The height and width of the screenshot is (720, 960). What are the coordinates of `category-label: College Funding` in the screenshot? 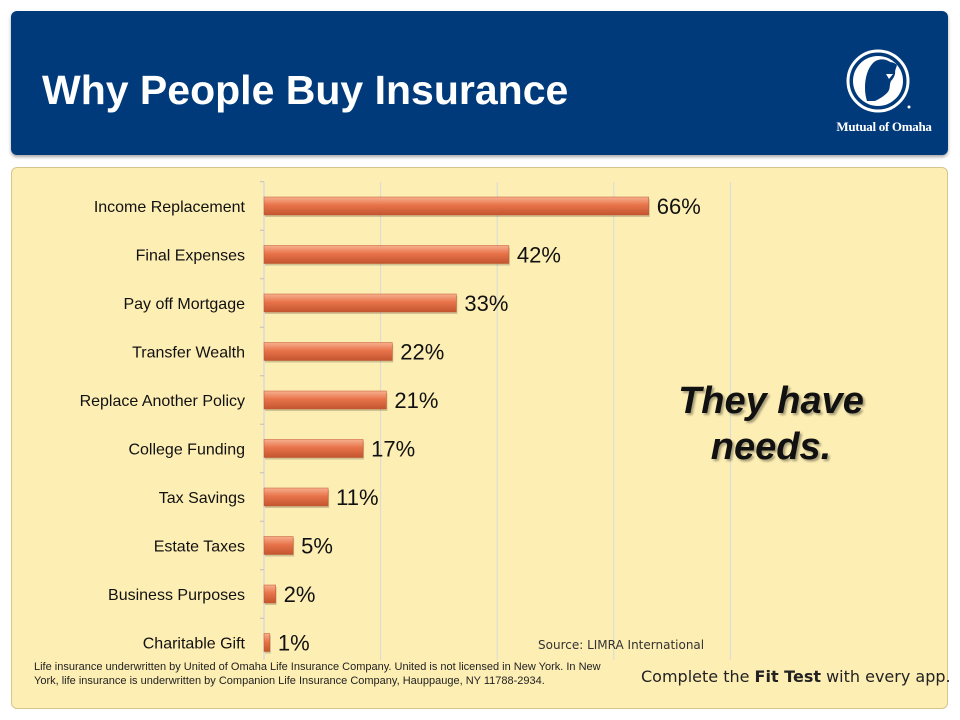 It's located at (186, 450).